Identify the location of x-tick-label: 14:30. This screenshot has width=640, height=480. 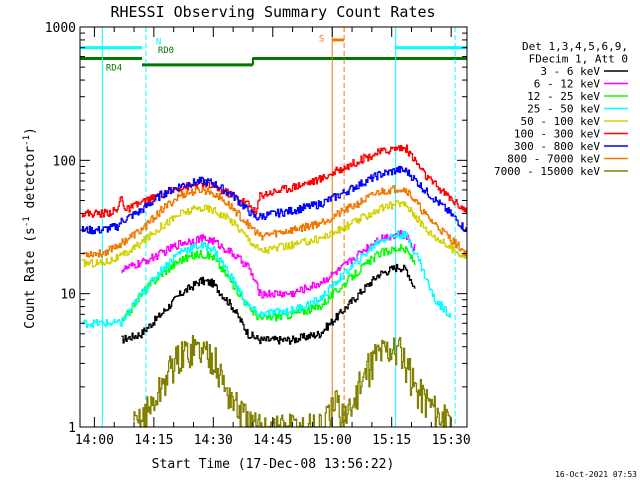
(213, 440).